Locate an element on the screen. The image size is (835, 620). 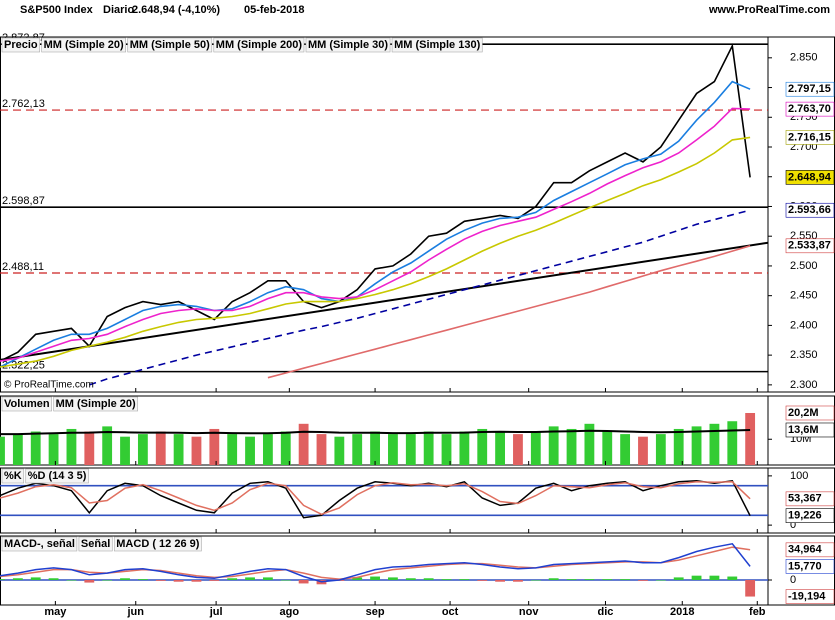
last-value-label: 53,367 is located at coordinates (805, 499).